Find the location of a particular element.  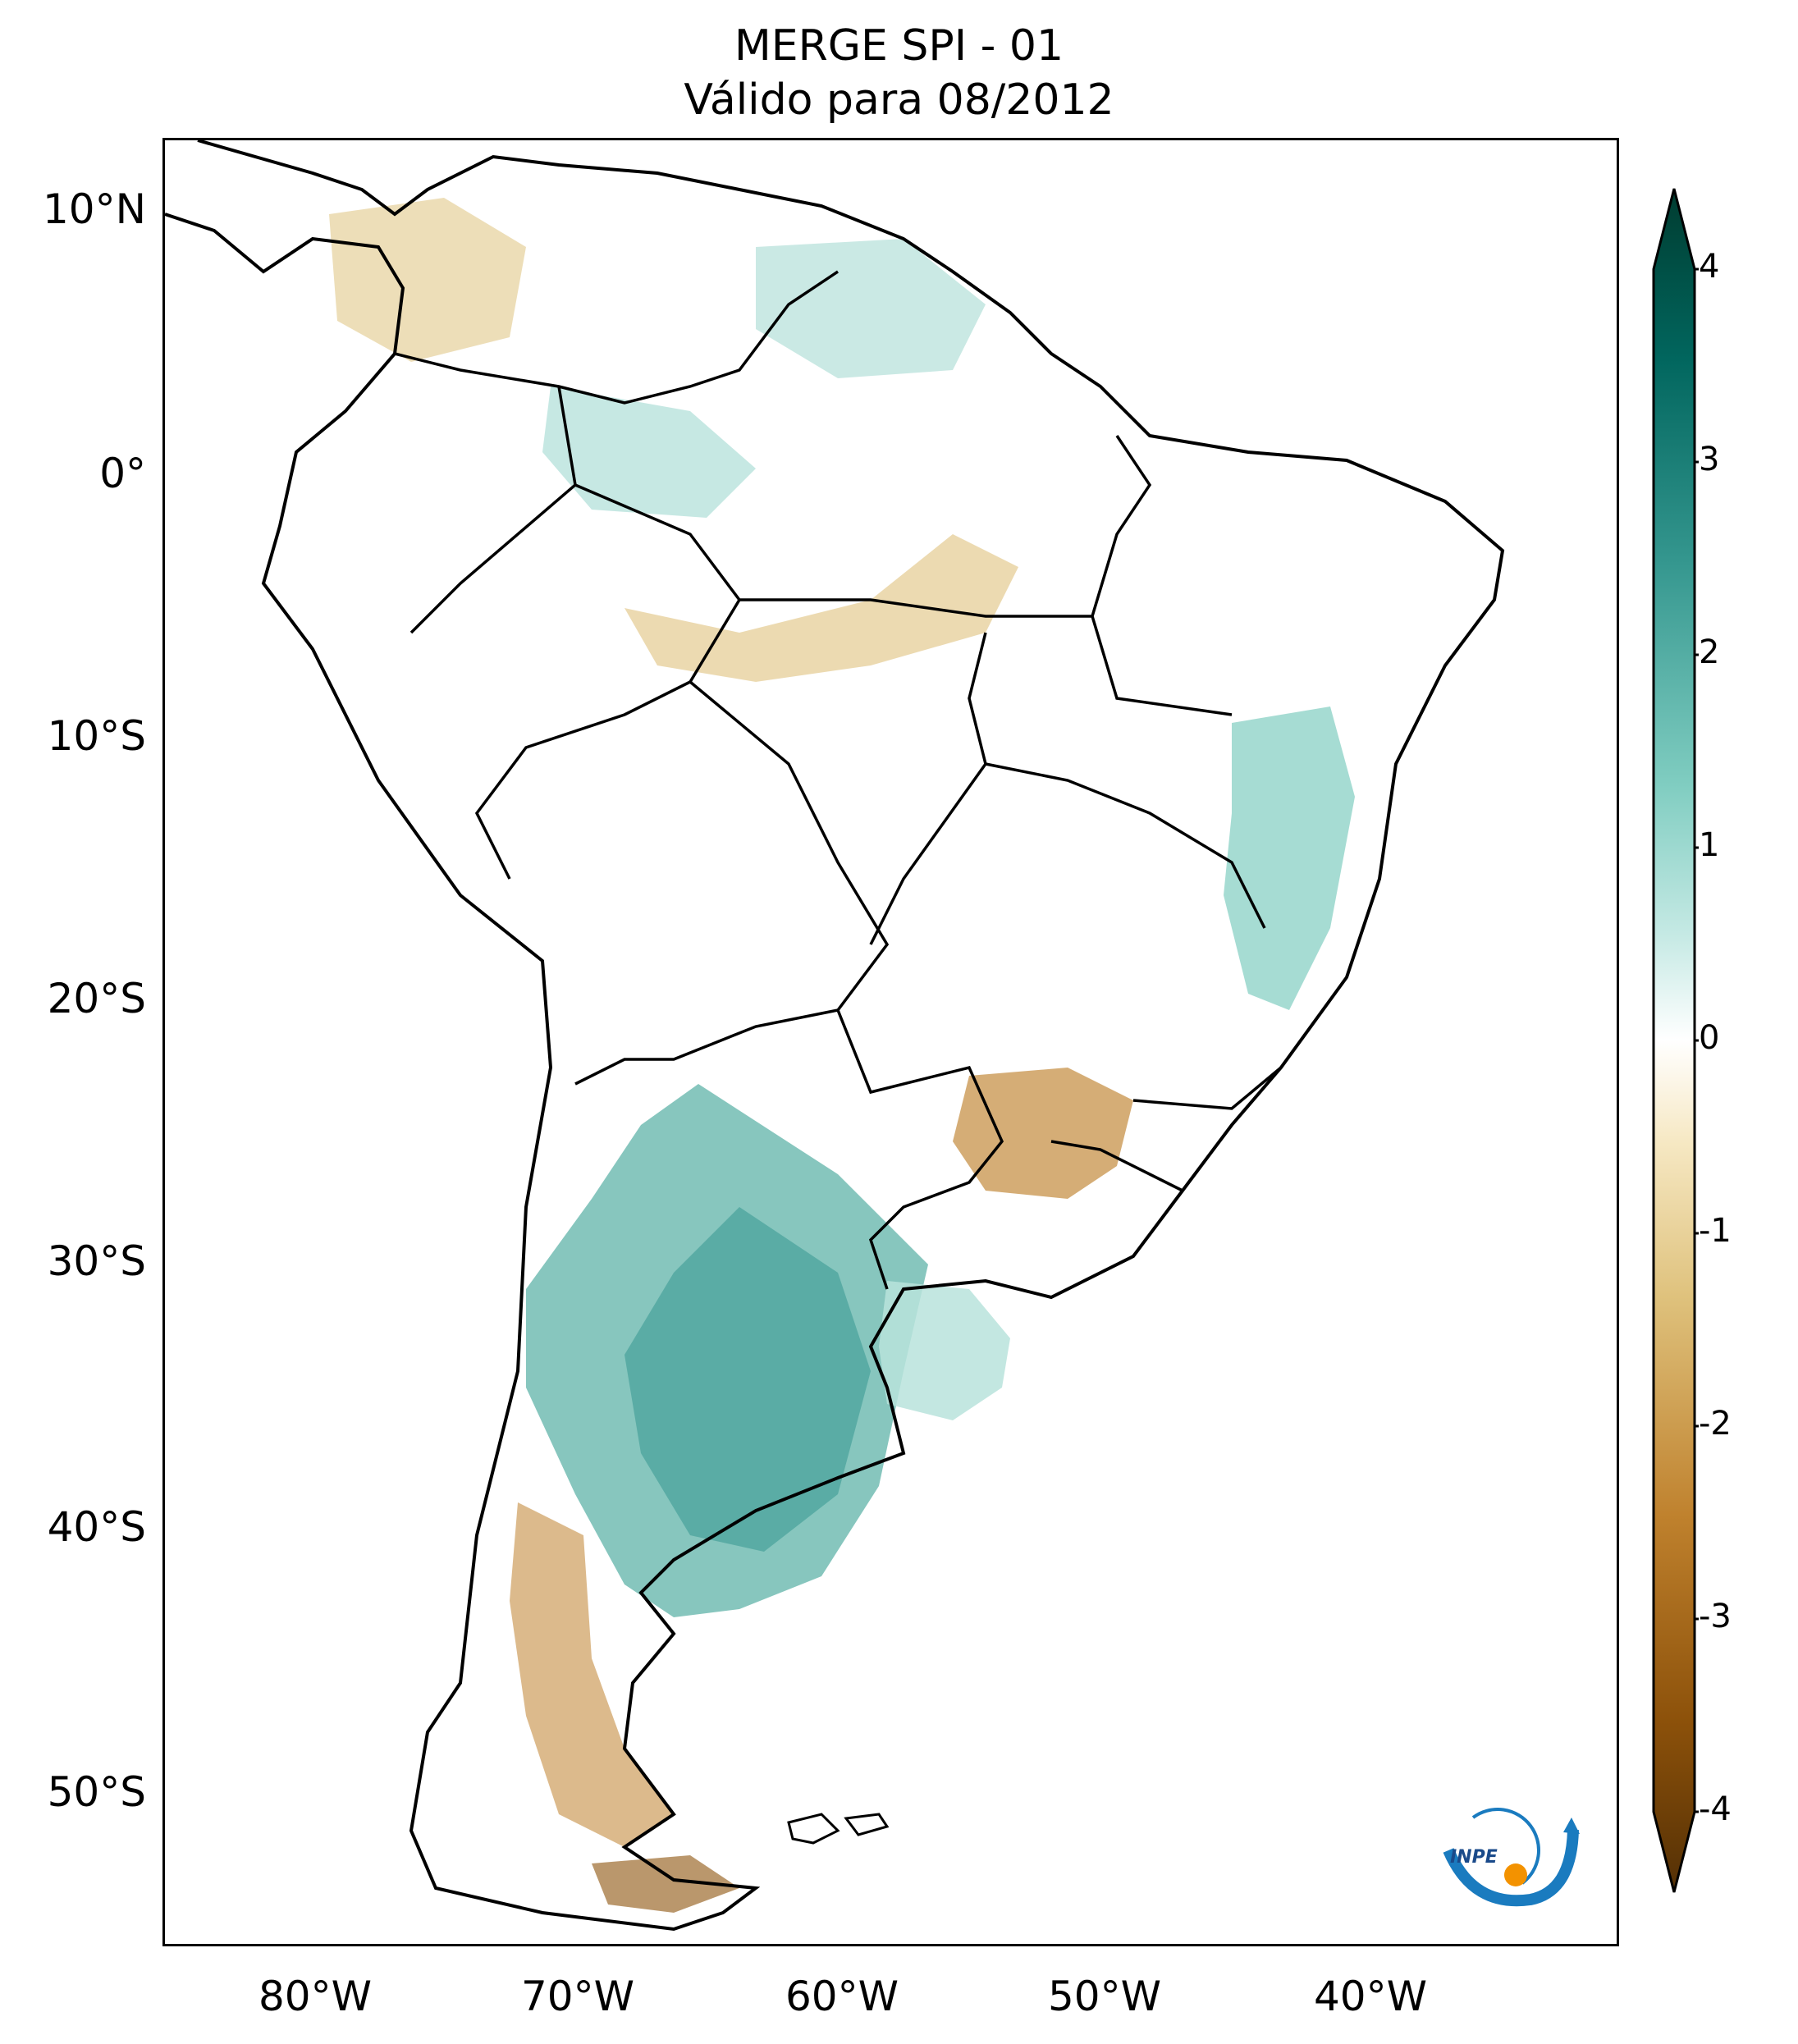

inpe-logo-text: INPE is located at coordinates (1474, 1857).